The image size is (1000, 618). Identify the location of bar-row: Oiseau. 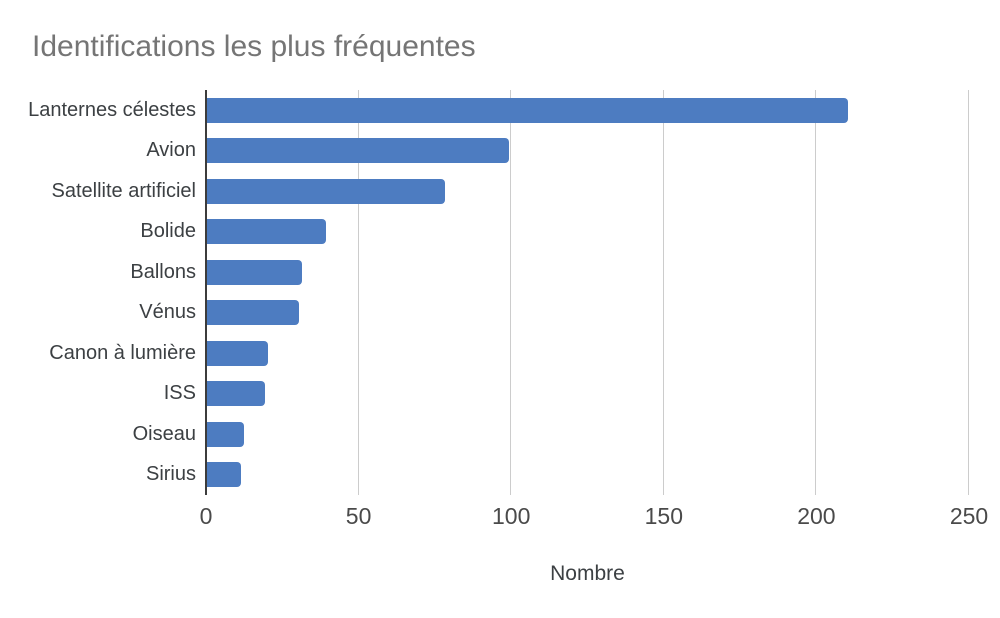
(484, 434).